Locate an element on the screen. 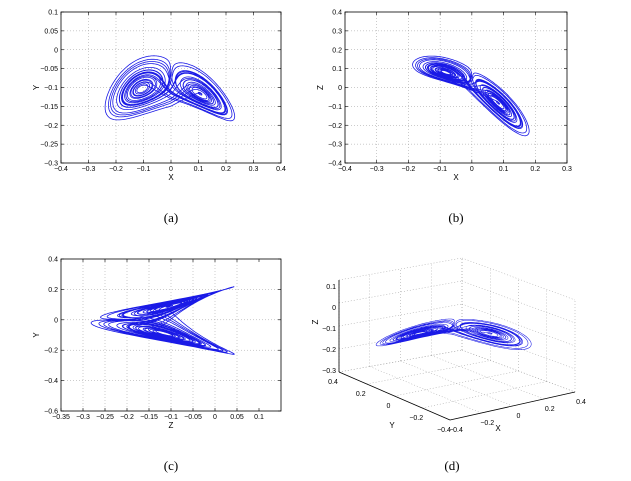 This screenshot has height=481, width=631. y-tick-label: 0.05 is located at coordinates (51, 31).